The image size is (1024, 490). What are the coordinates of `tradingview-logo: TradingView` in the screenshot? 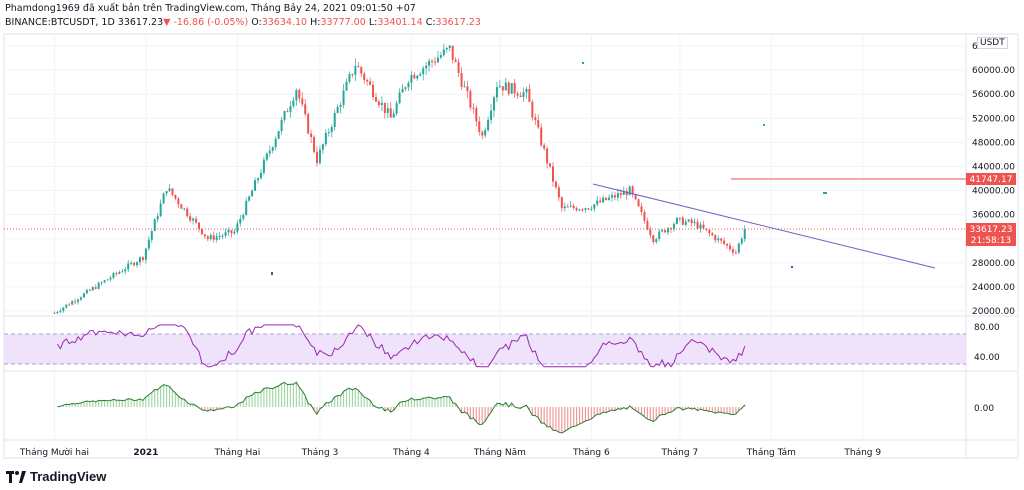 It's located at (56, 476).